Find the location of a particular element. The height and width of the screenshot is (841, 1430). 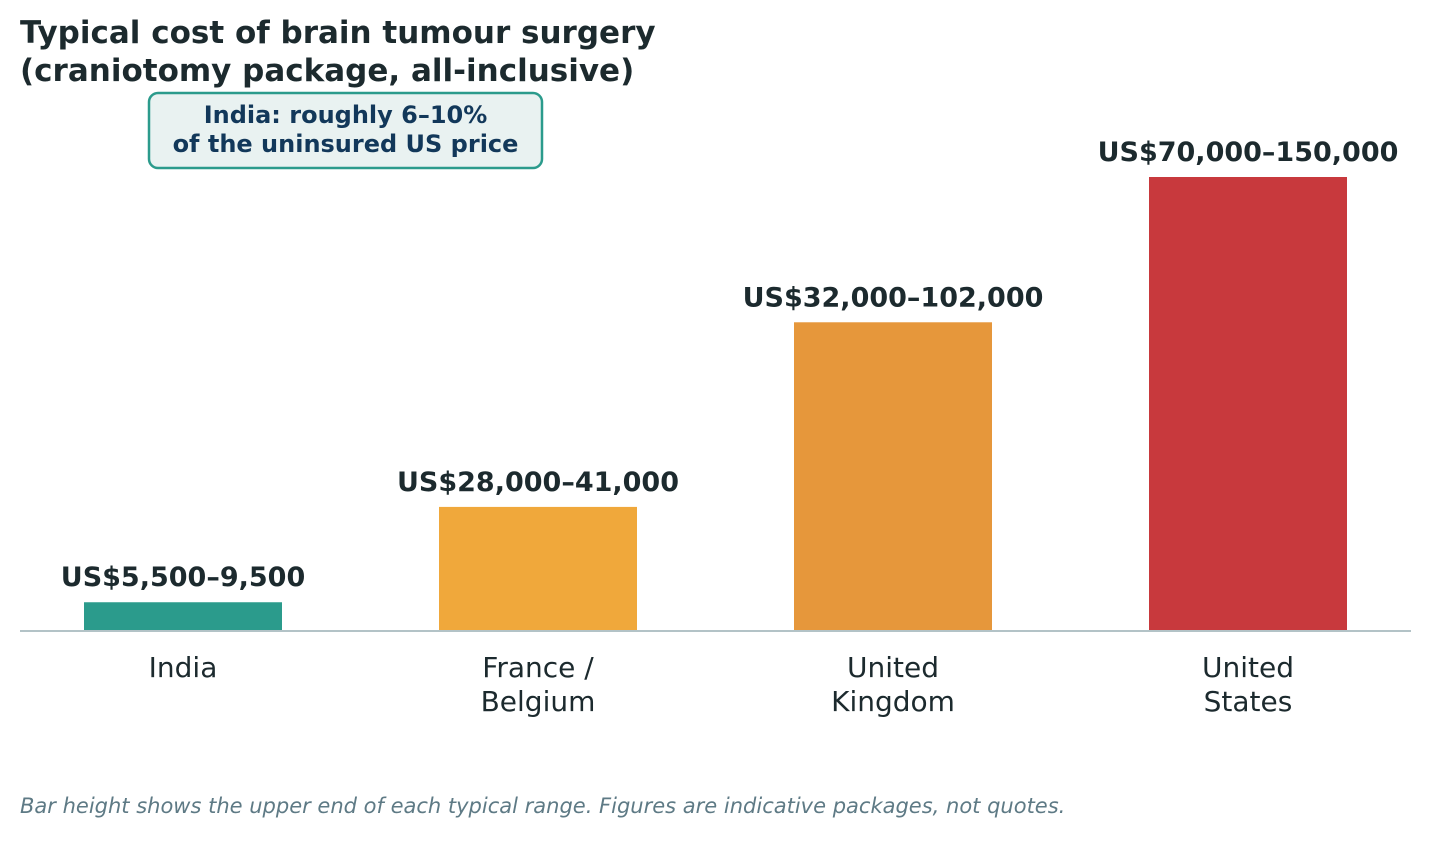

x-tick-label-2: United Kingdom is located at coordinates (893, 684).